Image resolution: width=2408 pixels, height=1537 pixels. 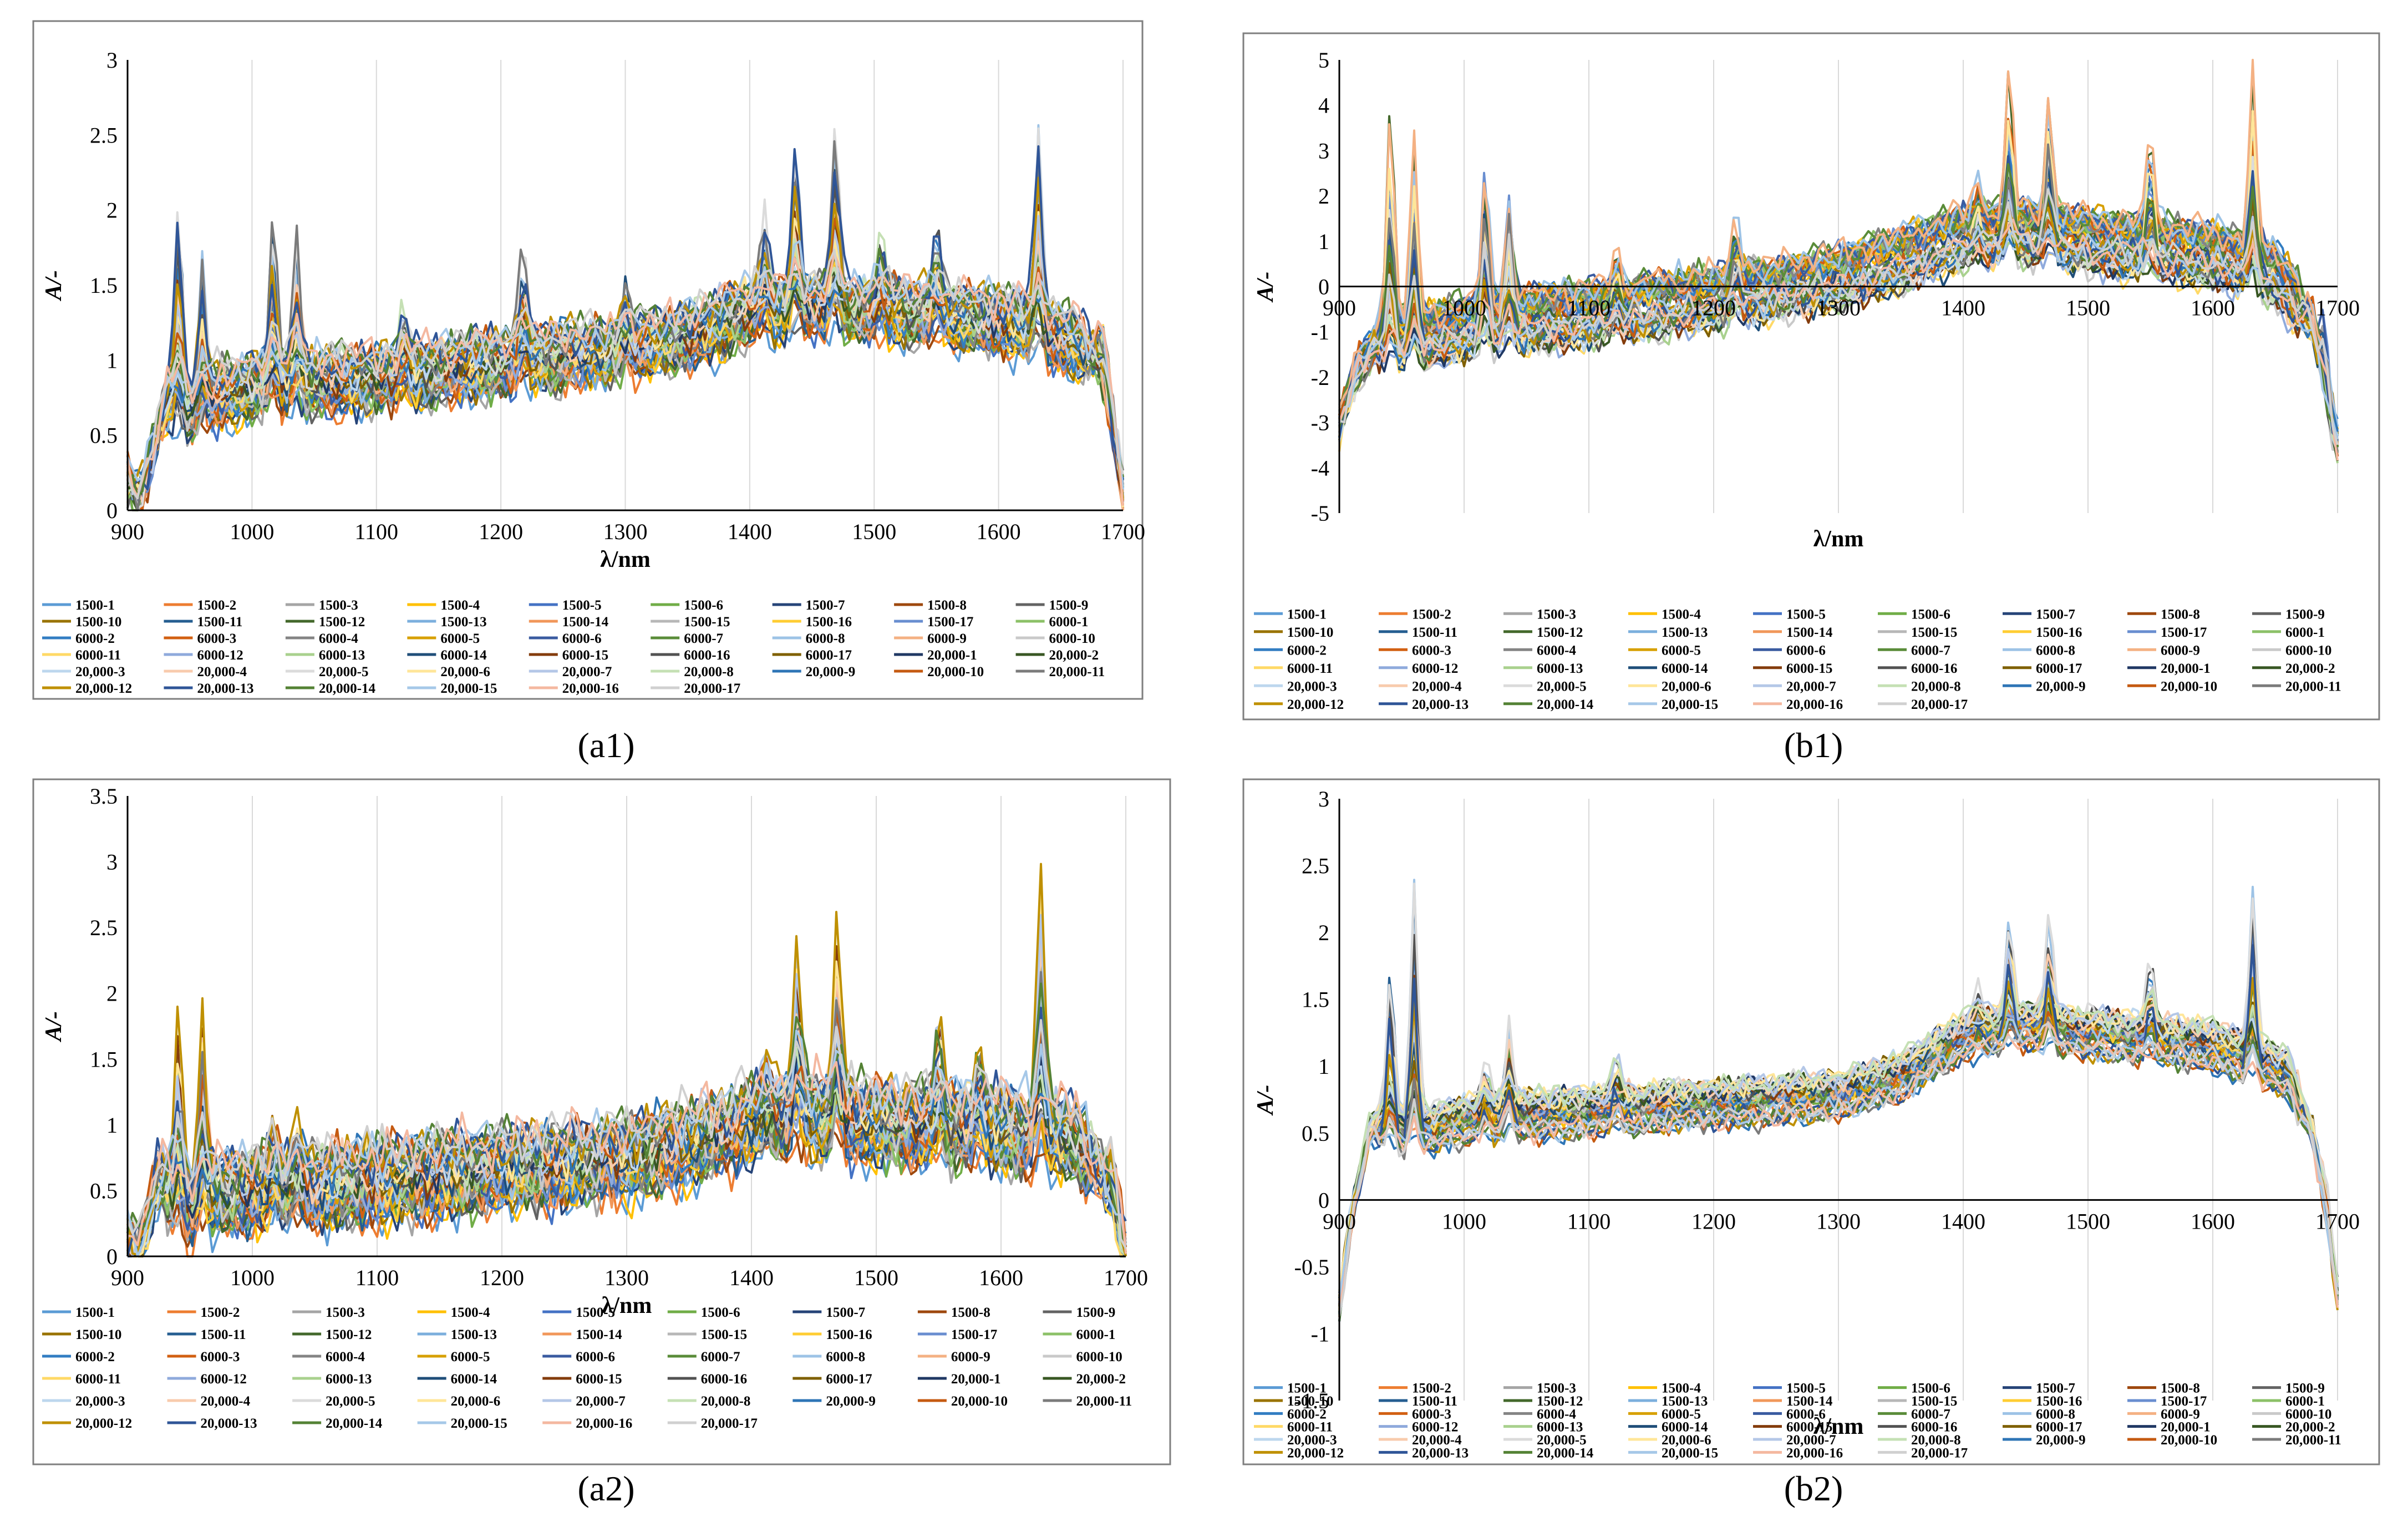 What do you see at coordinates (1320, 422) in the screenshot?
I see `y-tick-label: -3` at bounding box center [1320, 422].